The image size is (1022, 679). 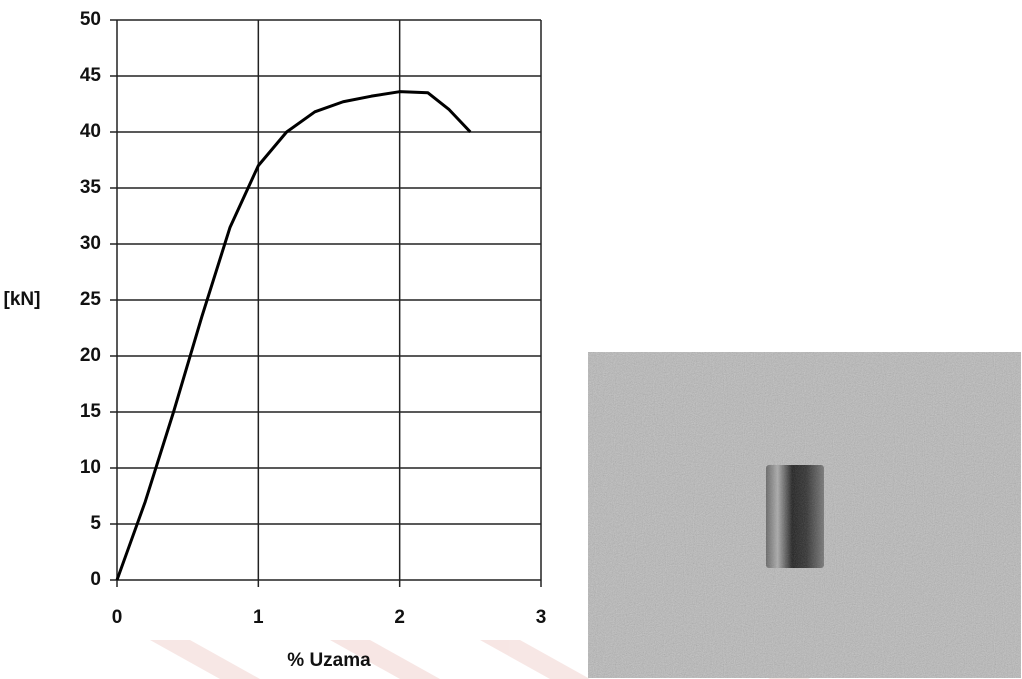 What do you see at coordinates (258, 617) in the screenshot?
I see `x-tick-label: 1` at bounding box center [258, 617].